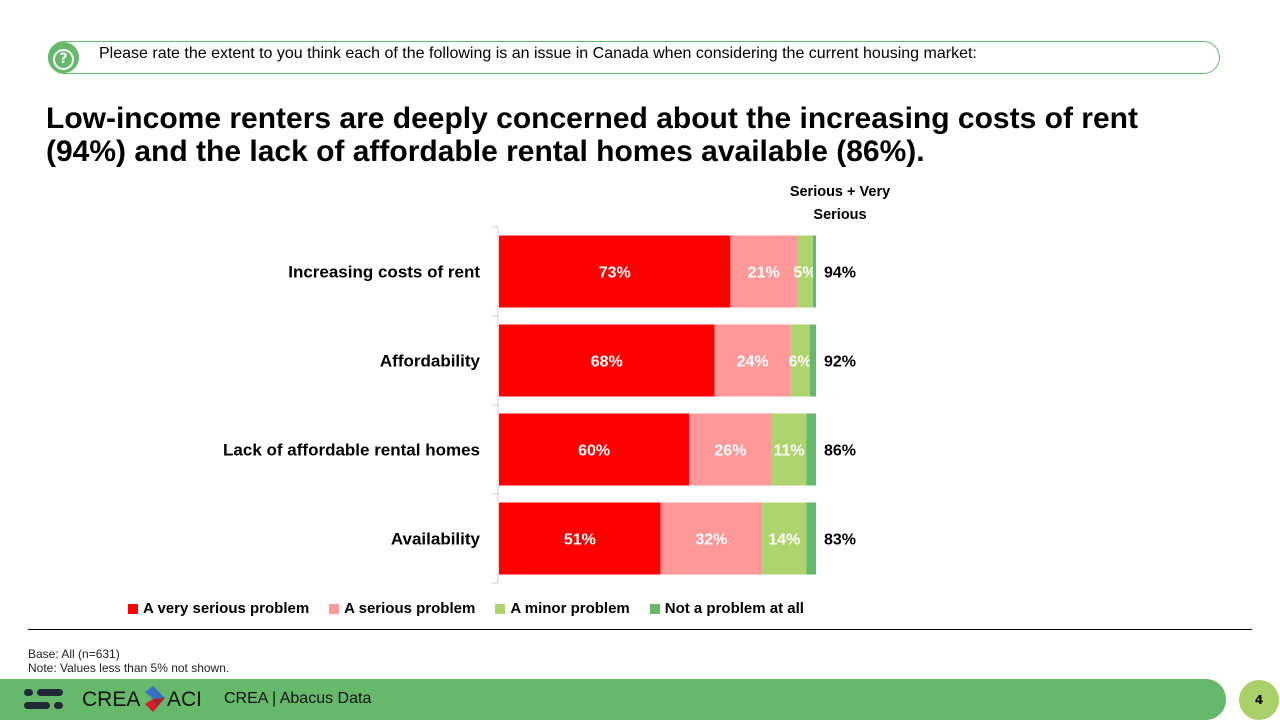 The height and width of the screenshot is (720, 1280). I want to click on category-label: Availability, so click(436, 539).